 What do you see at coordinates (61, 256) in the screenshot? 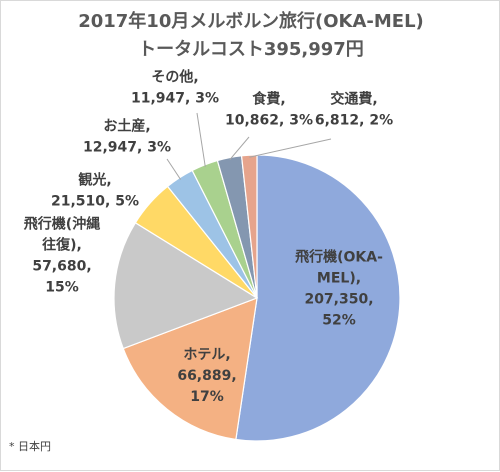
I see `slice-label: 飛行機(沖縄往復), 57,680, 15%` at bounding box center [61, 256].